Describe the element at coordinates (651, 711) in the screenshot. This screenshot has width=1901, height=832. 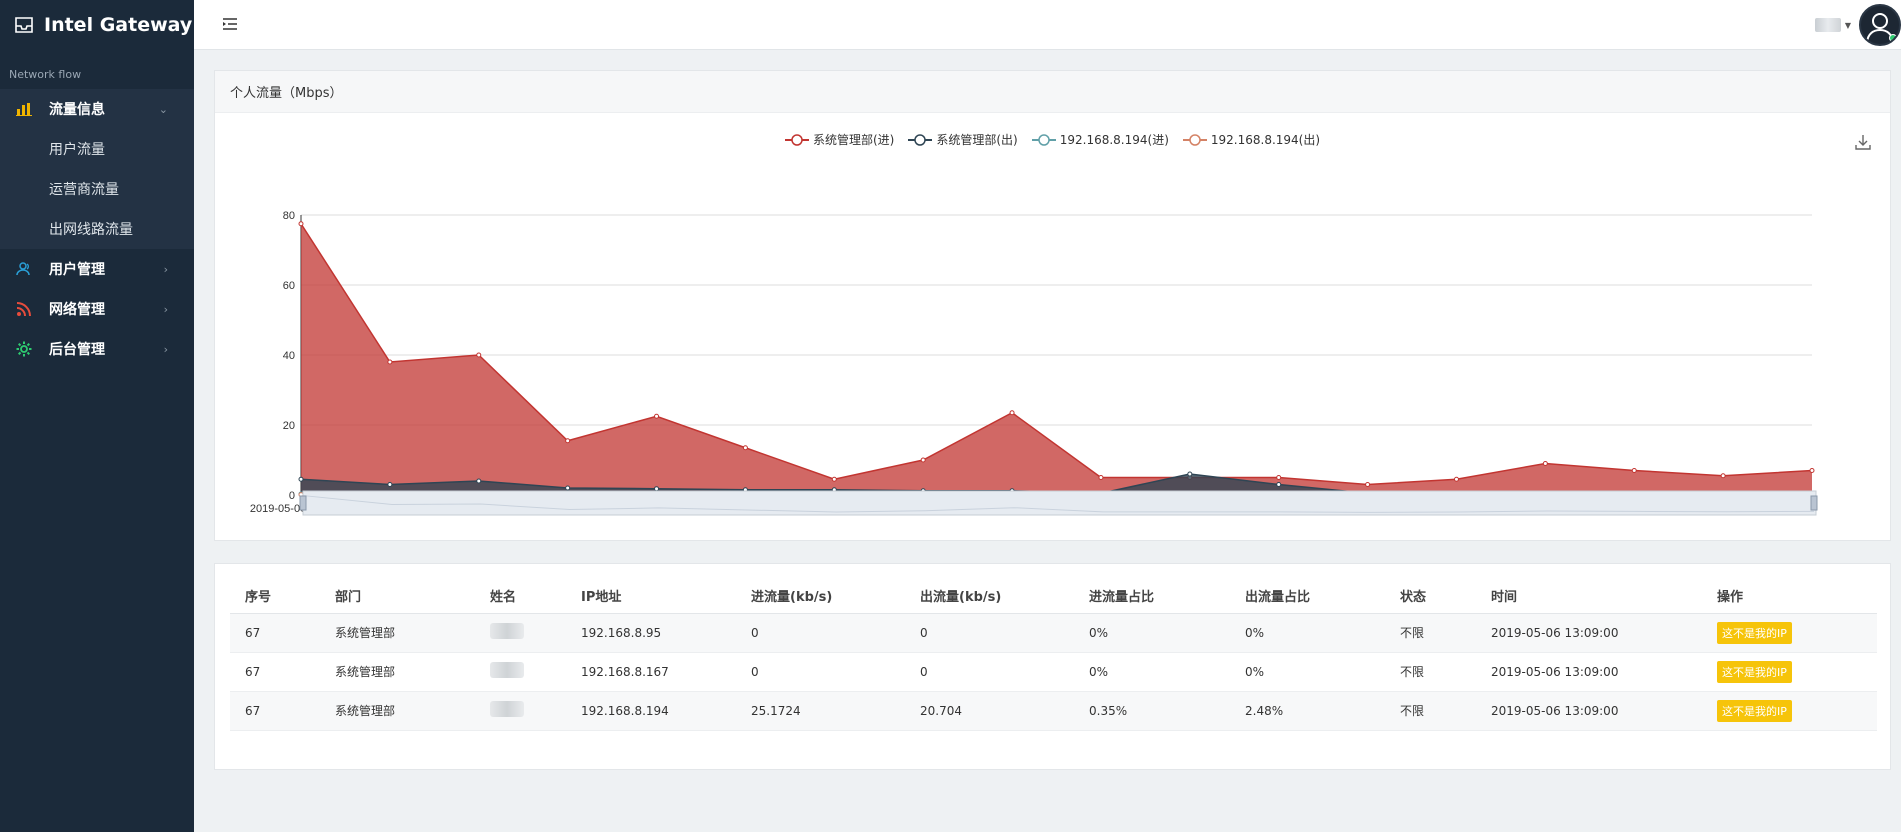
I see `cell-ip: 192.168.8.194` at that location.